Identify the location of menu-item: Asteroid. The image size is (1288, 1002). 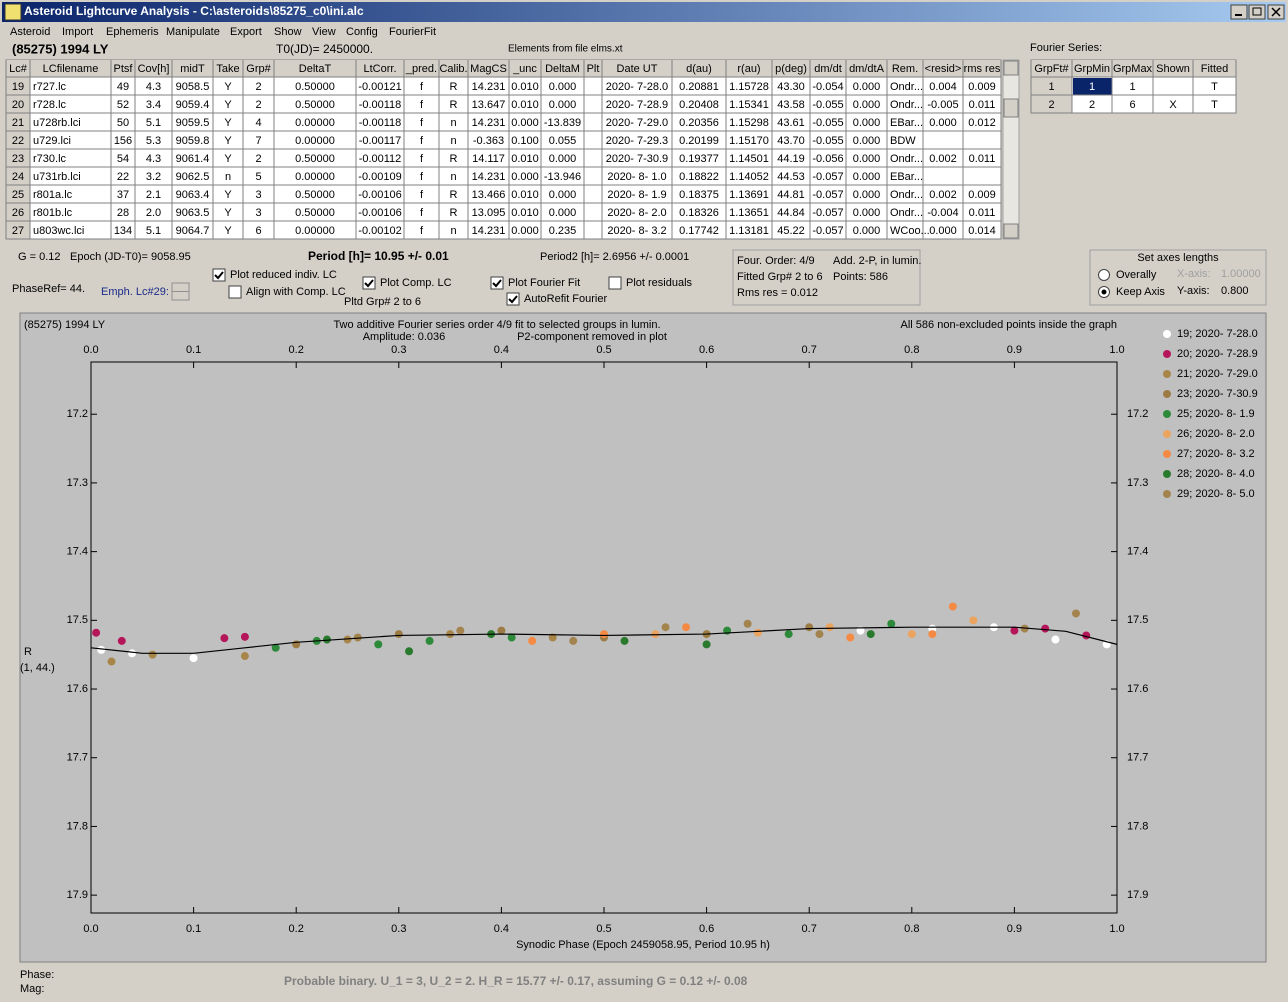
(30, 32).